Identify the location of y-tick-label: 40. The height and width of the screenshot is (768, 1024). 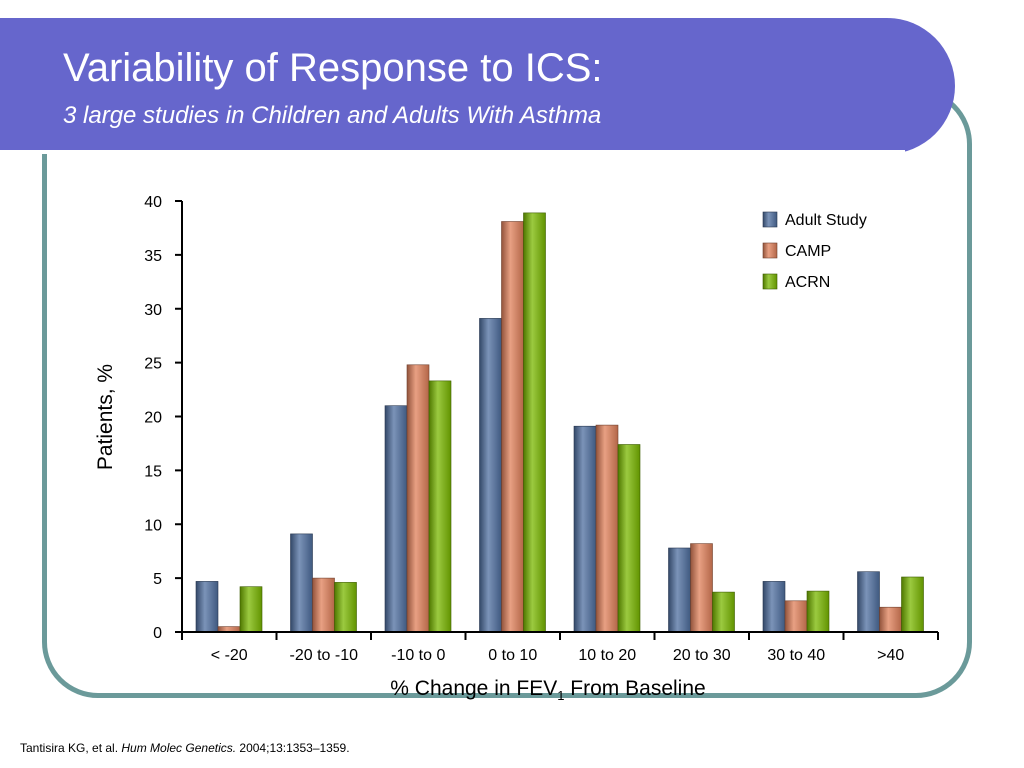
(153, 202).